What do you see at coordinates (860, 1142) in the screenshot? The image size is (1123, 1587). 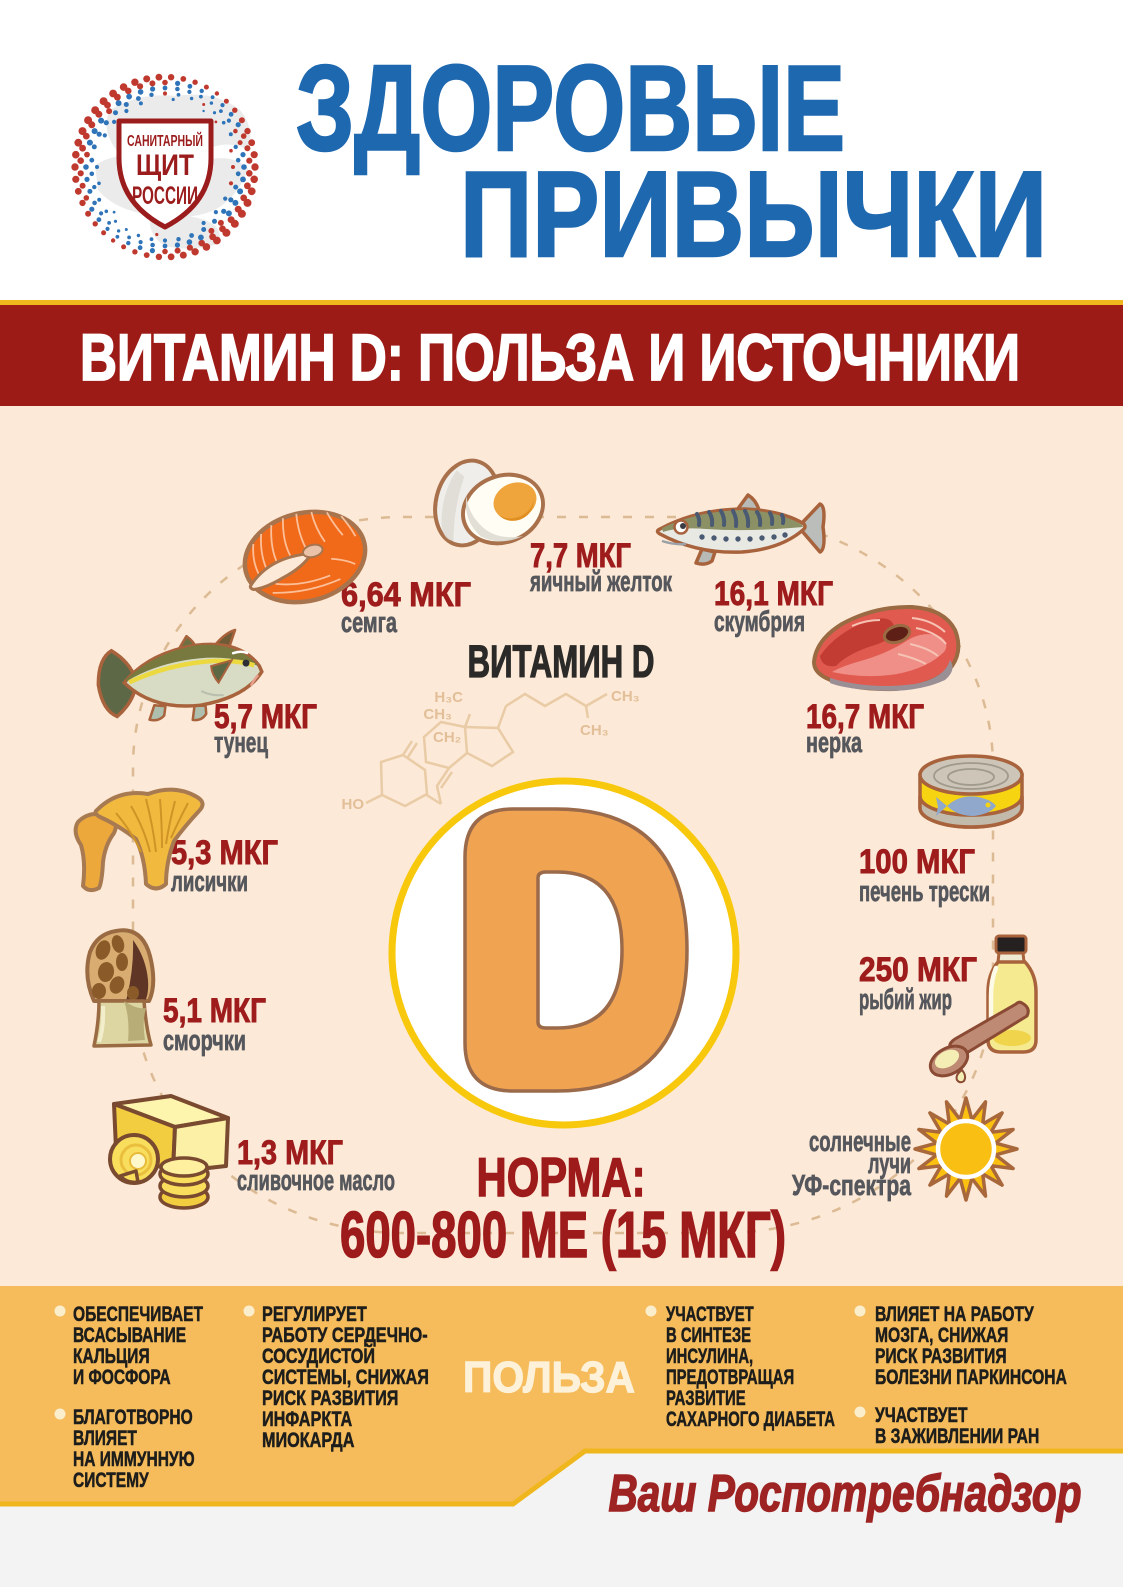 I see `svg-text: солнечные` at bounding box center [860, 1142].